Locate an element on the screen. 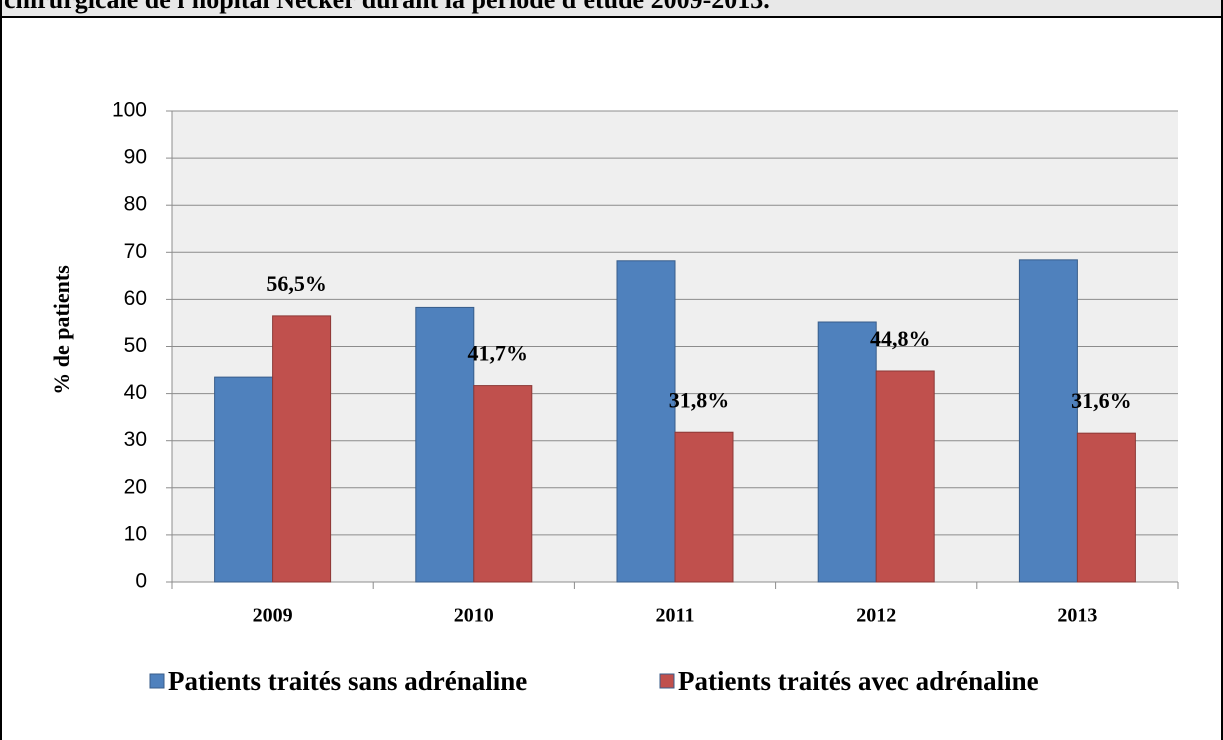 This screenshot has height=740, width=1223. title-box is located at coordinates (611, 9).